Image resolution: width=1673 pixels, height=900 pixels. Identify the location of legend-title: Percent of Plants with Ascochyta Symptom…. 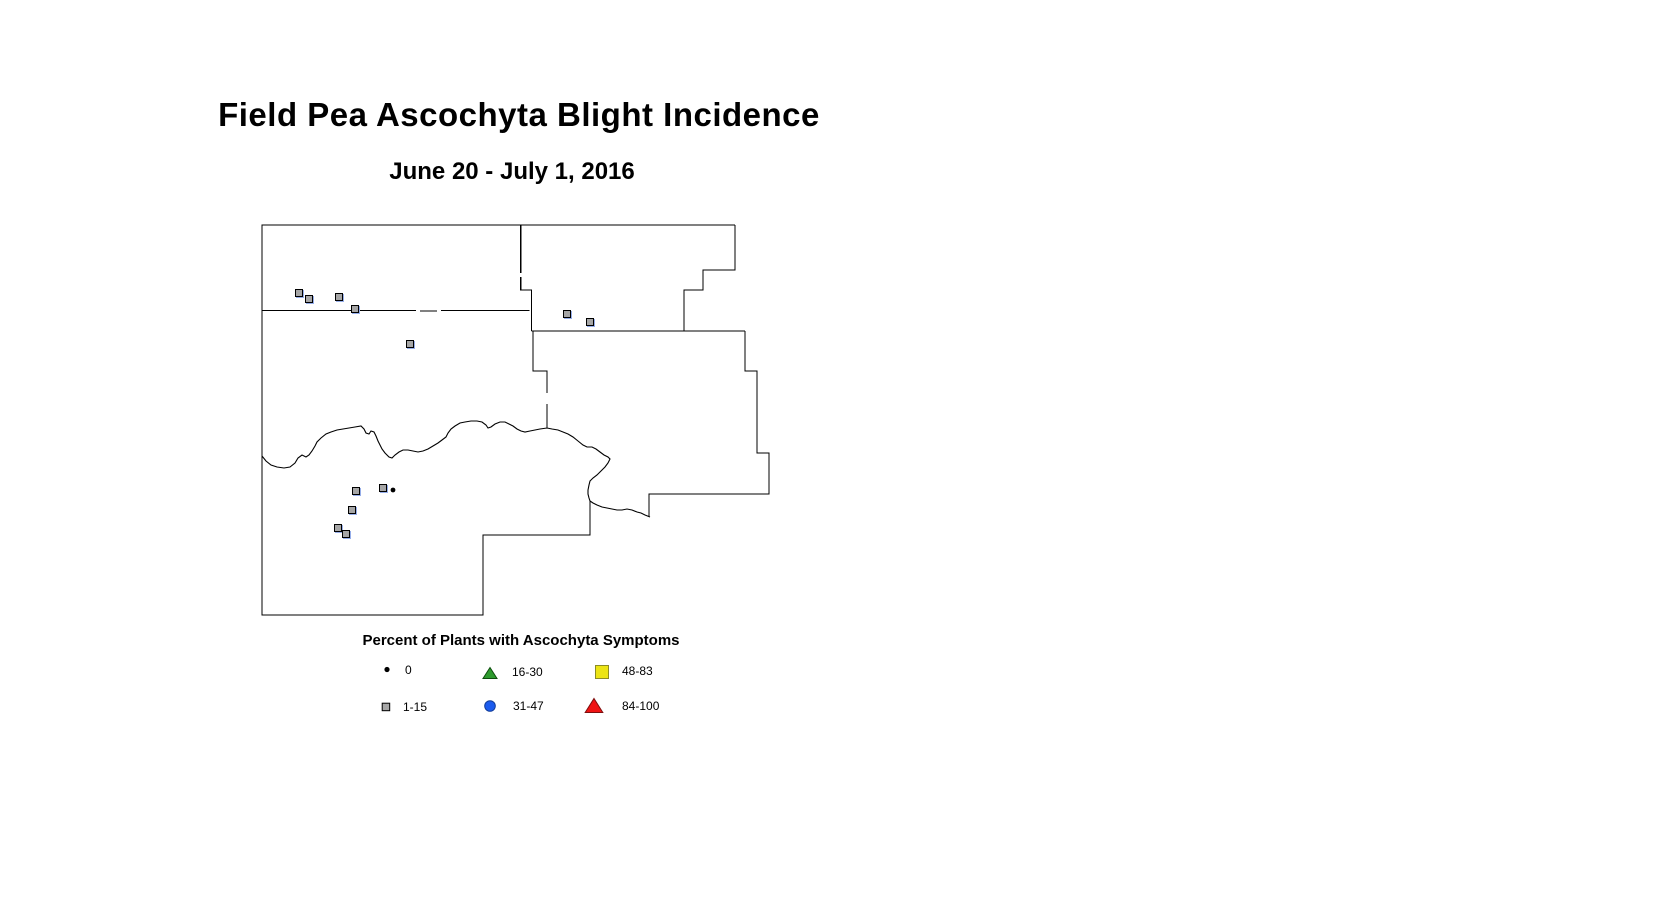
(521, 640).